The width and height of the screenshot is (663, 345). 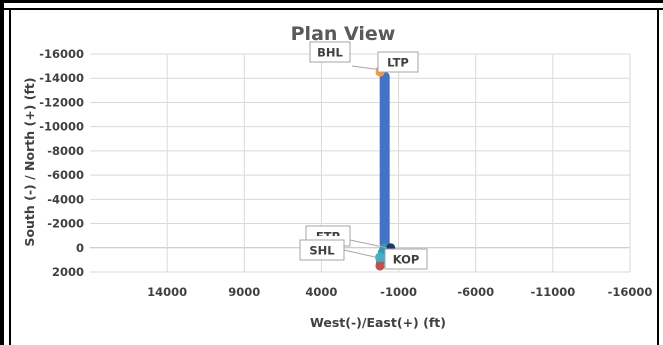 What do you see at coordinates (380, 266) in the screenshot?
I see `kop-marker` at bounding box center [380, 266].